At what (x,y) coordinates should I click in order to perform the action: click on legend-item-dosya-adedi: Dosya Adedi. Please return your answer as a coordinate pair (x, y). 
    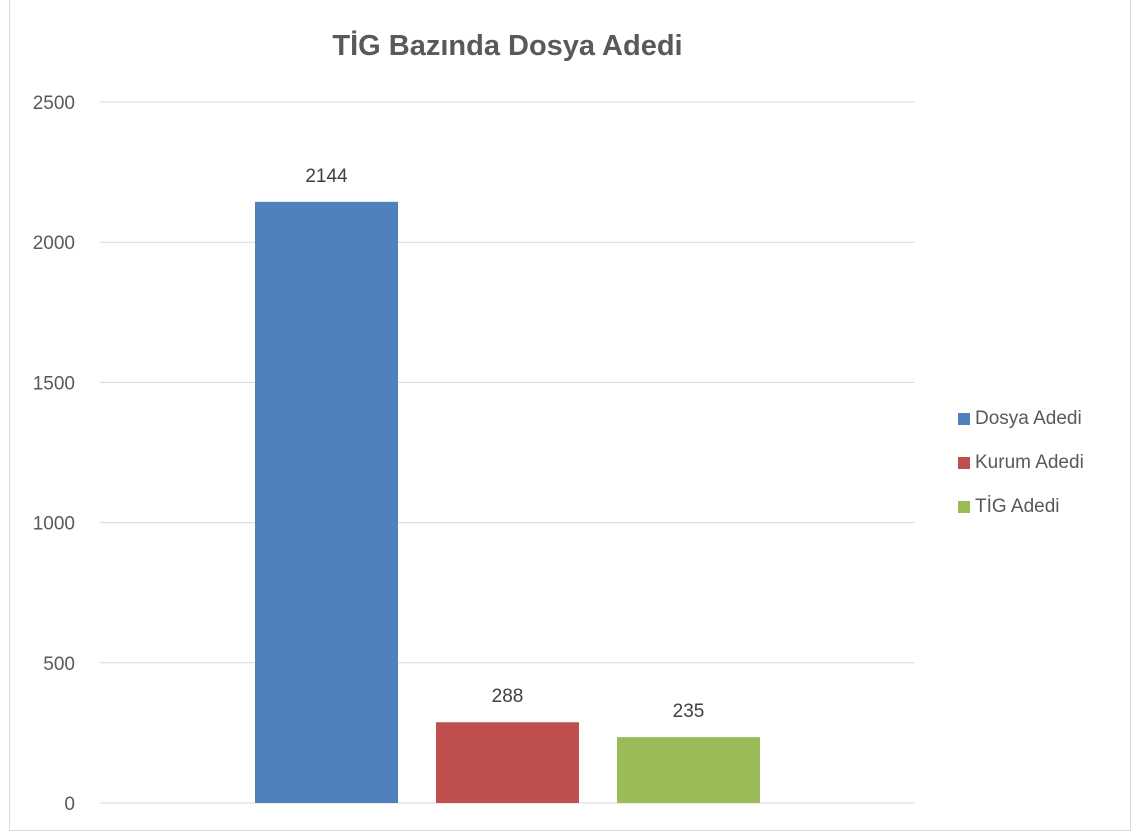
    Looking at the image, I should click on (1021, 419).